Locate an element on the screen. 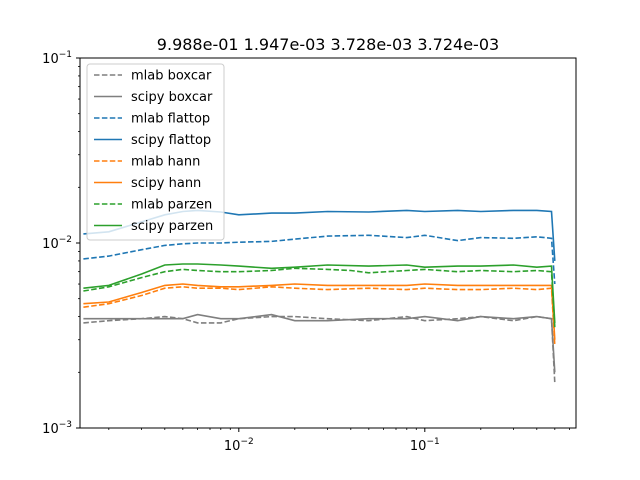  series-line-mlab-parzen is located at coordinates (319, 297).